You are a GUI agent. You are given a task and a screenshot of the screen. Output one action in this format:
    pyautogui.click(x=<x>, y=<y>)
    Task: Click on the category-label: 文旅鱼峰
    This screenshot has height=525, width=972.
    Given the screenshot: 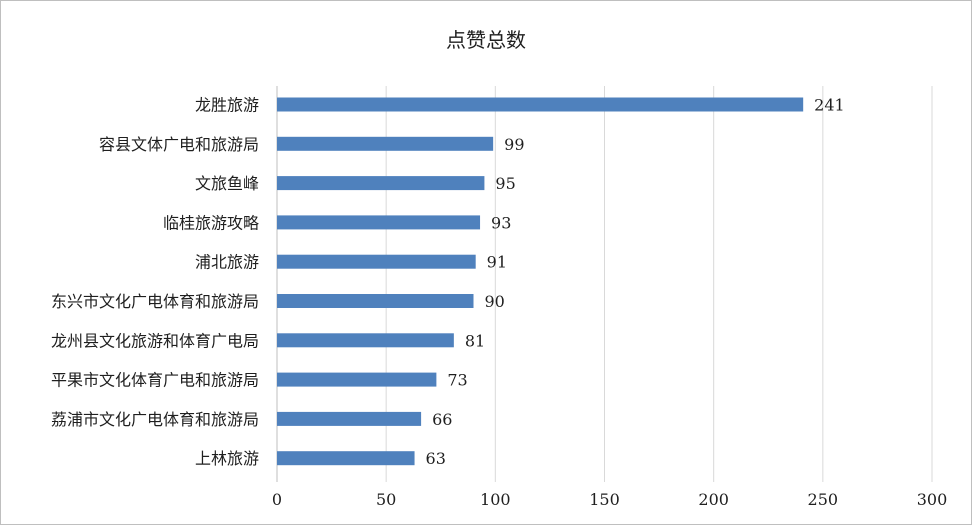 What is the action you would take?
    pyautogui.click(x=227, y=183)
    